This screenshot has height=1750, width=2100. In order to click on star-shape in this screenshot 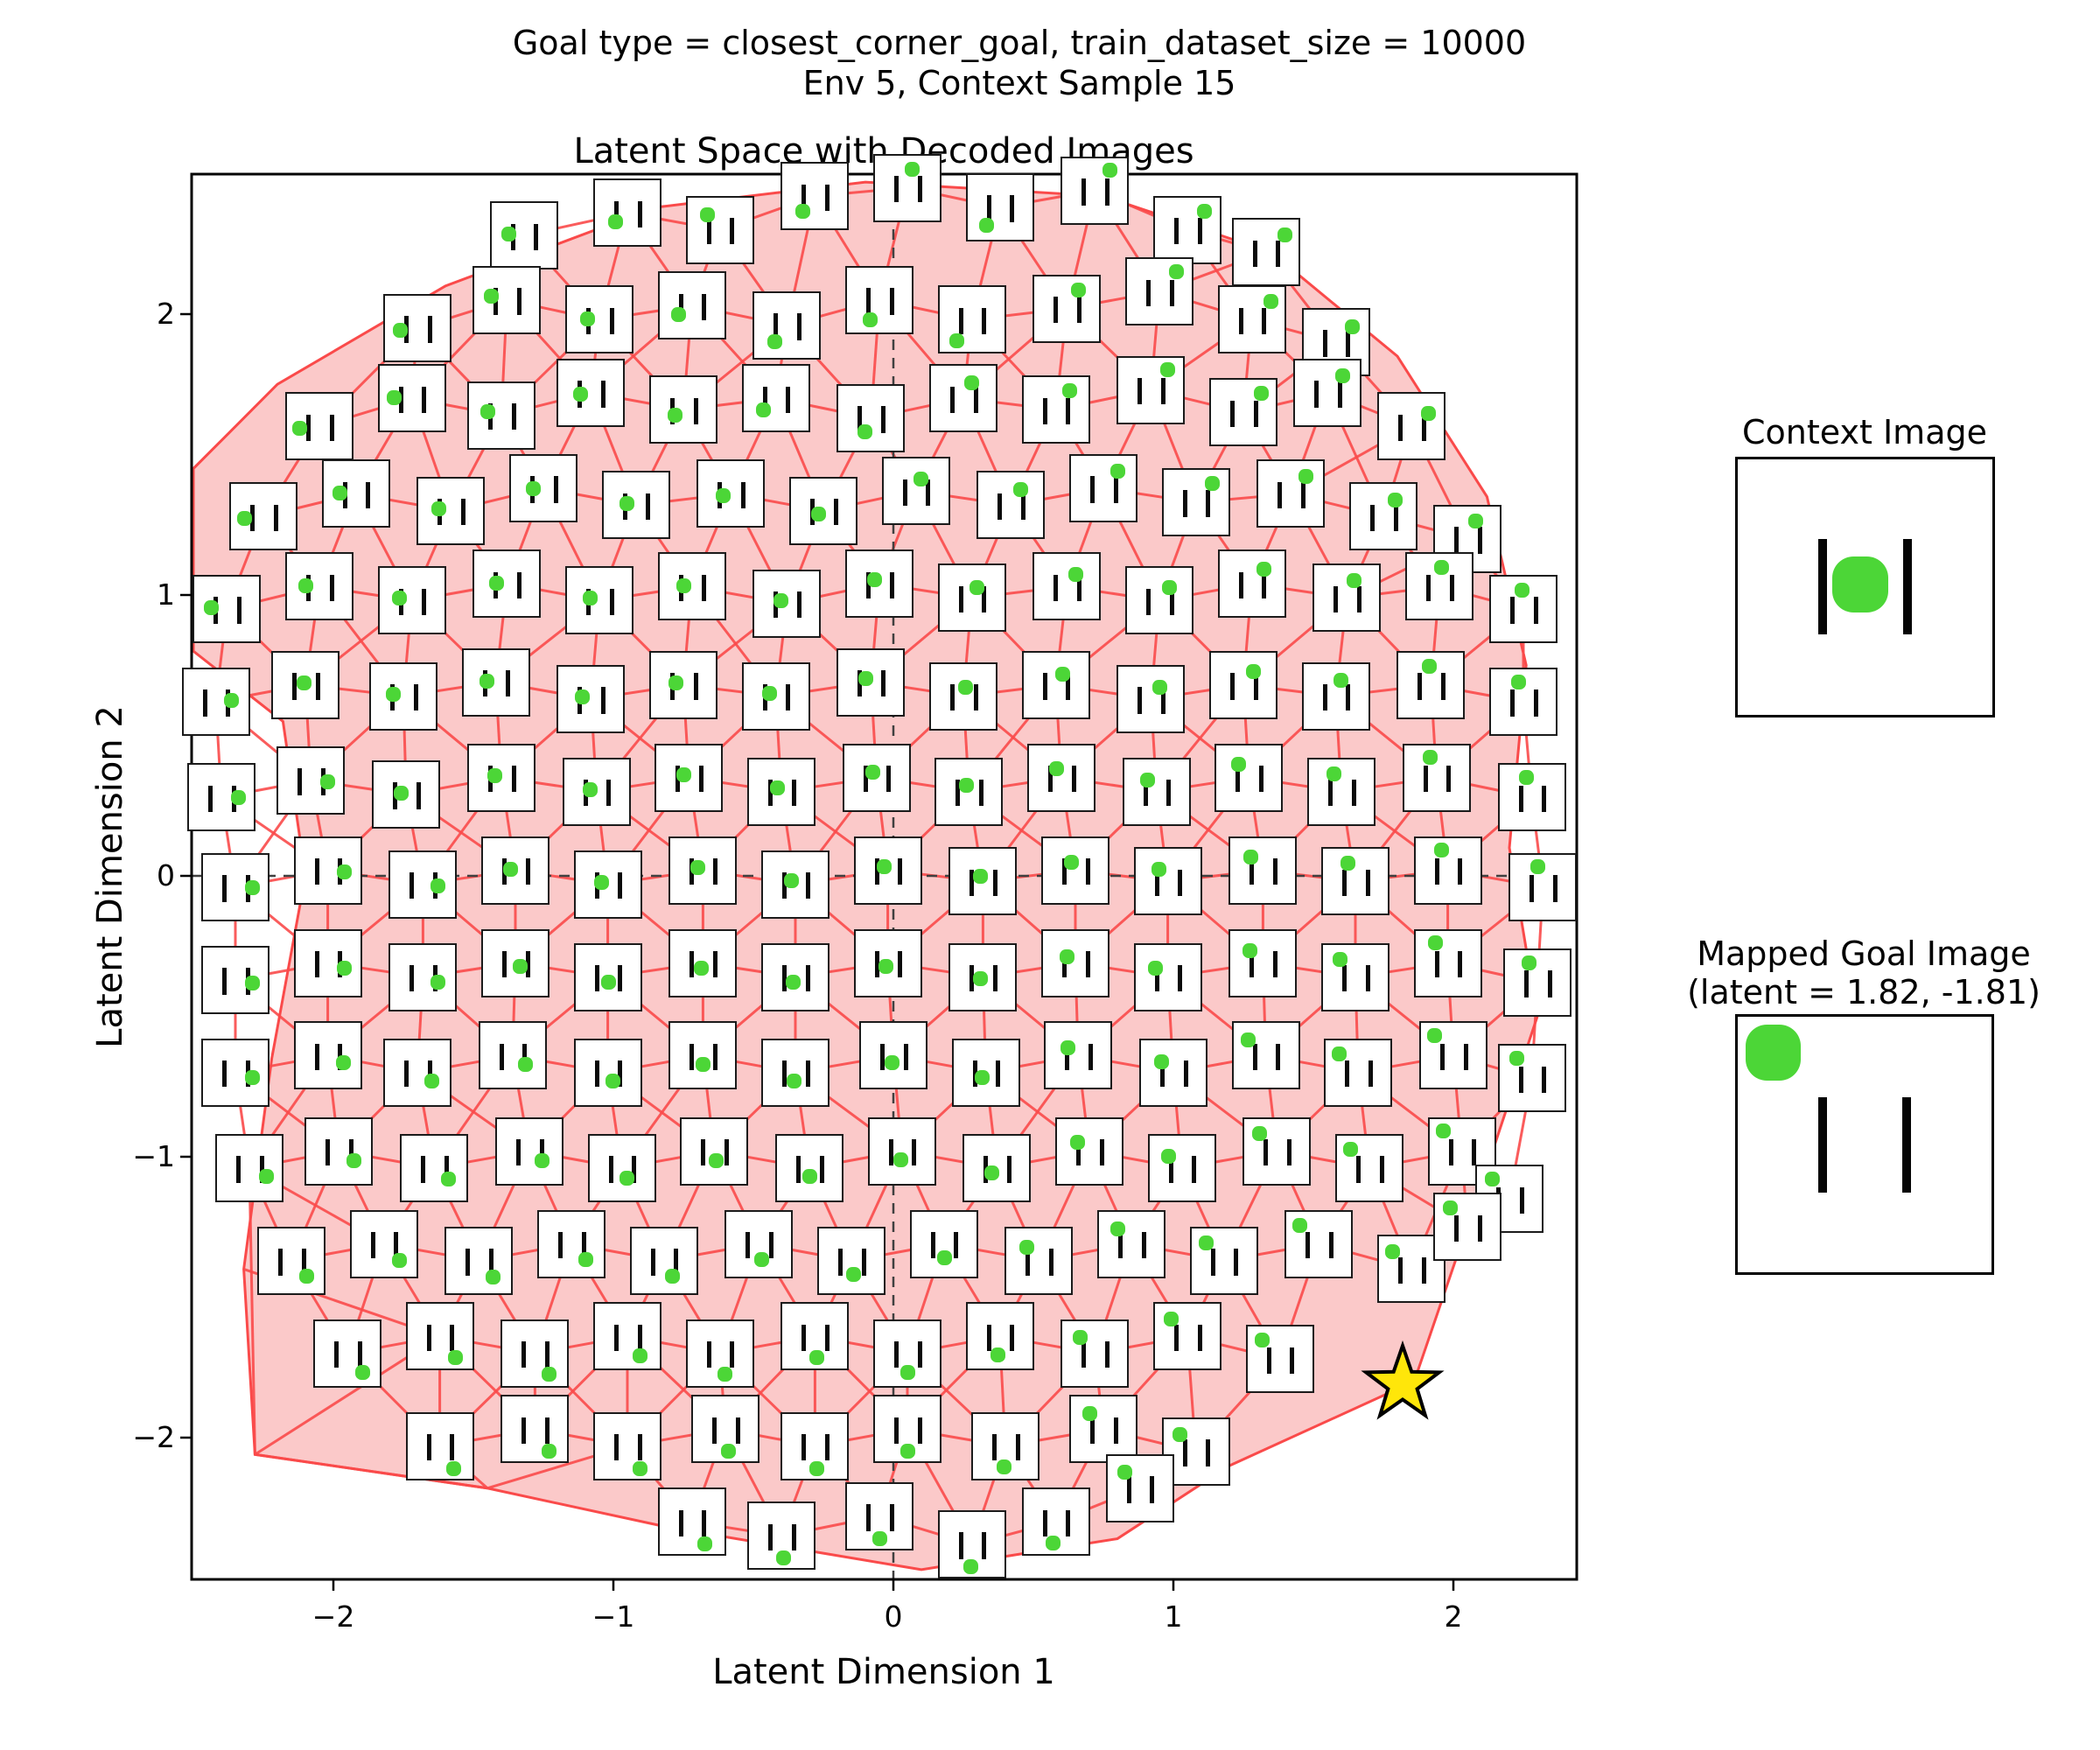, I will do `click(1403, 1380)`.